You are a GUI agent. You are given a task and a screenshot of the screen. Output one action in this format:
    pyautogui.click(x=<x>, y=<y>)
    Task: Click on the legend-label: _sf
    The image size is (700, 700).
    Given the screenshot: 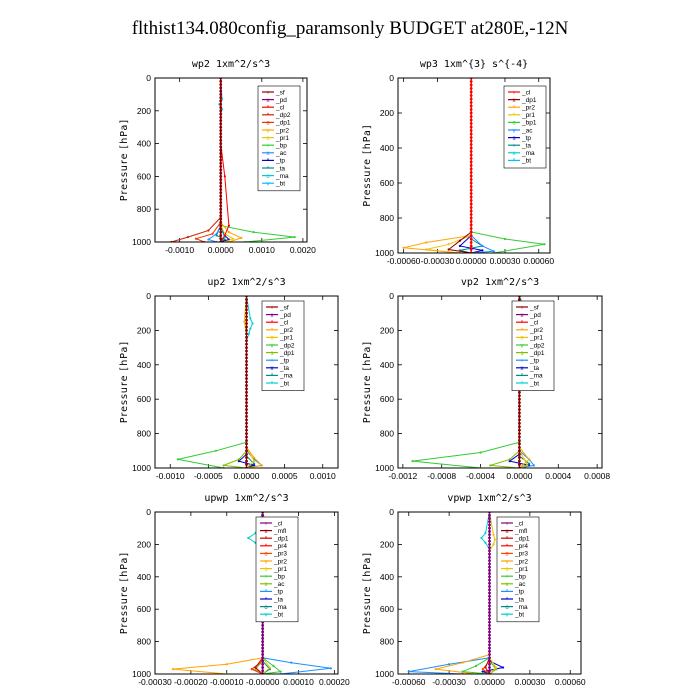 What is the action you would take?
    pyautogui.click(x=284, y=307)
    